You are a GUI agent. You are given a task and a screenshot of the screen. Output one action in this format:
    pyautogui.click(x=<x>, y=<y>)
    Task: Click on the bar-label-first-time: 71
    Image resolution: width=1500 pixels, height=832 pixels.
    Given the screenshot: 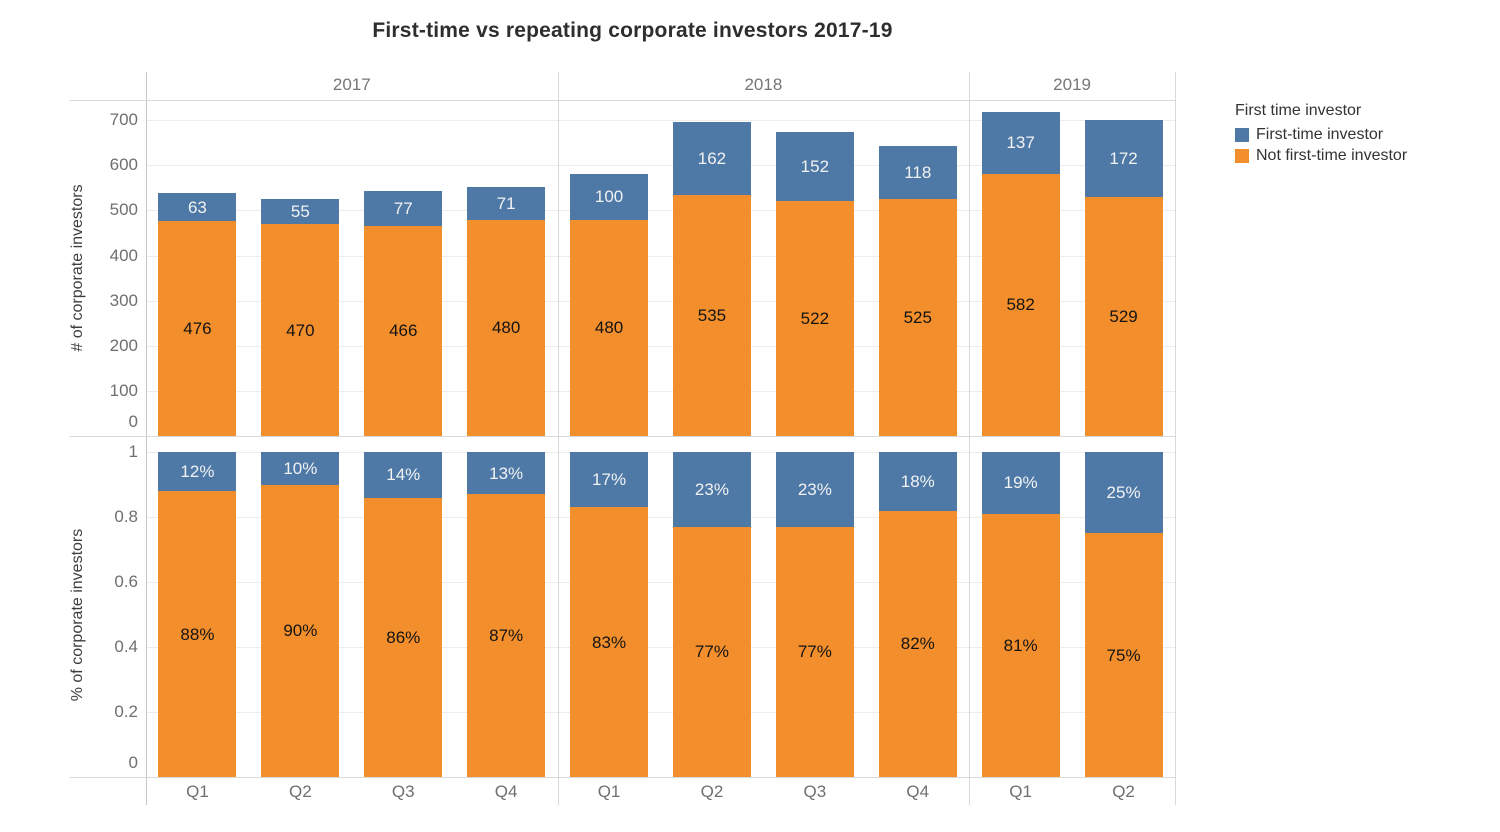 What is the action you would take?
    pyautogui.click(x=506, y=203)
    